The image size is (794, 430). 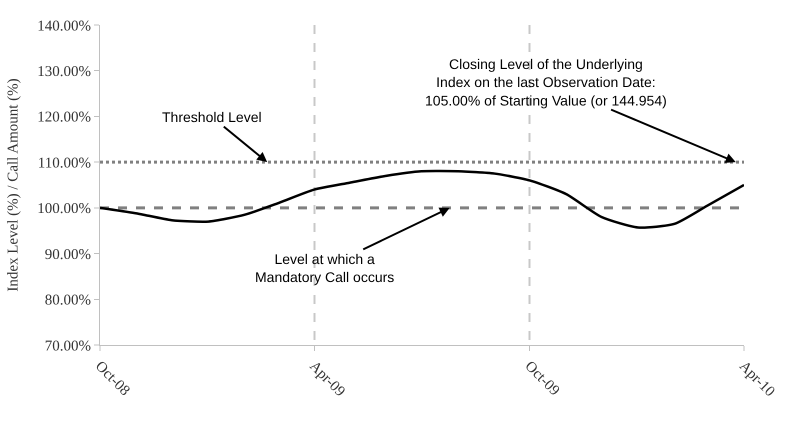 What do you see at coordinates (64, 118) in the screenshot?
I see `y-tick-label: 120.00%` at bounding box center [64, 118].